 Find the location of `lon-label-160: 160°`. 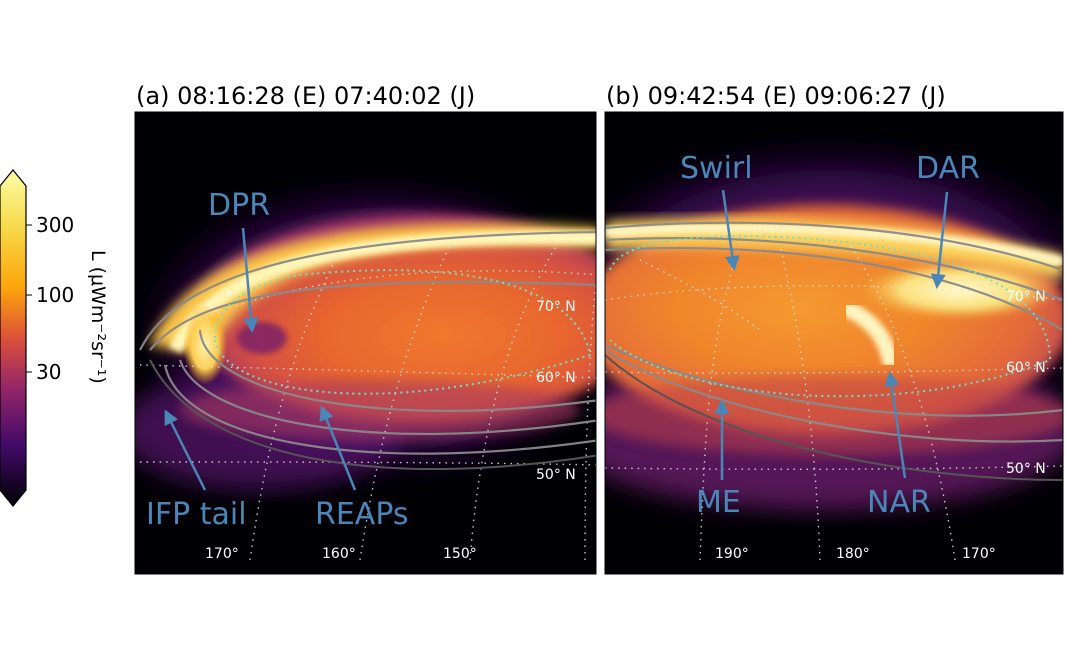

lon-label-160: 160° is located at coordinates (339, 554).